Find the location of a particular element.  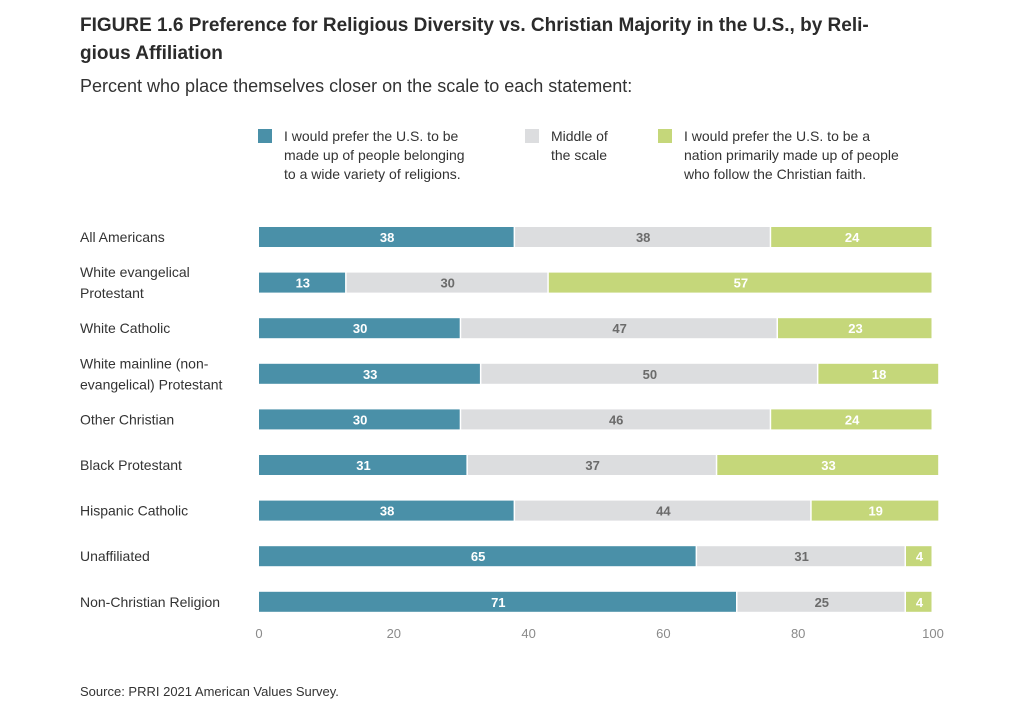

legend-label-middle: Middle of the scale is located at coordinates (579, 145).